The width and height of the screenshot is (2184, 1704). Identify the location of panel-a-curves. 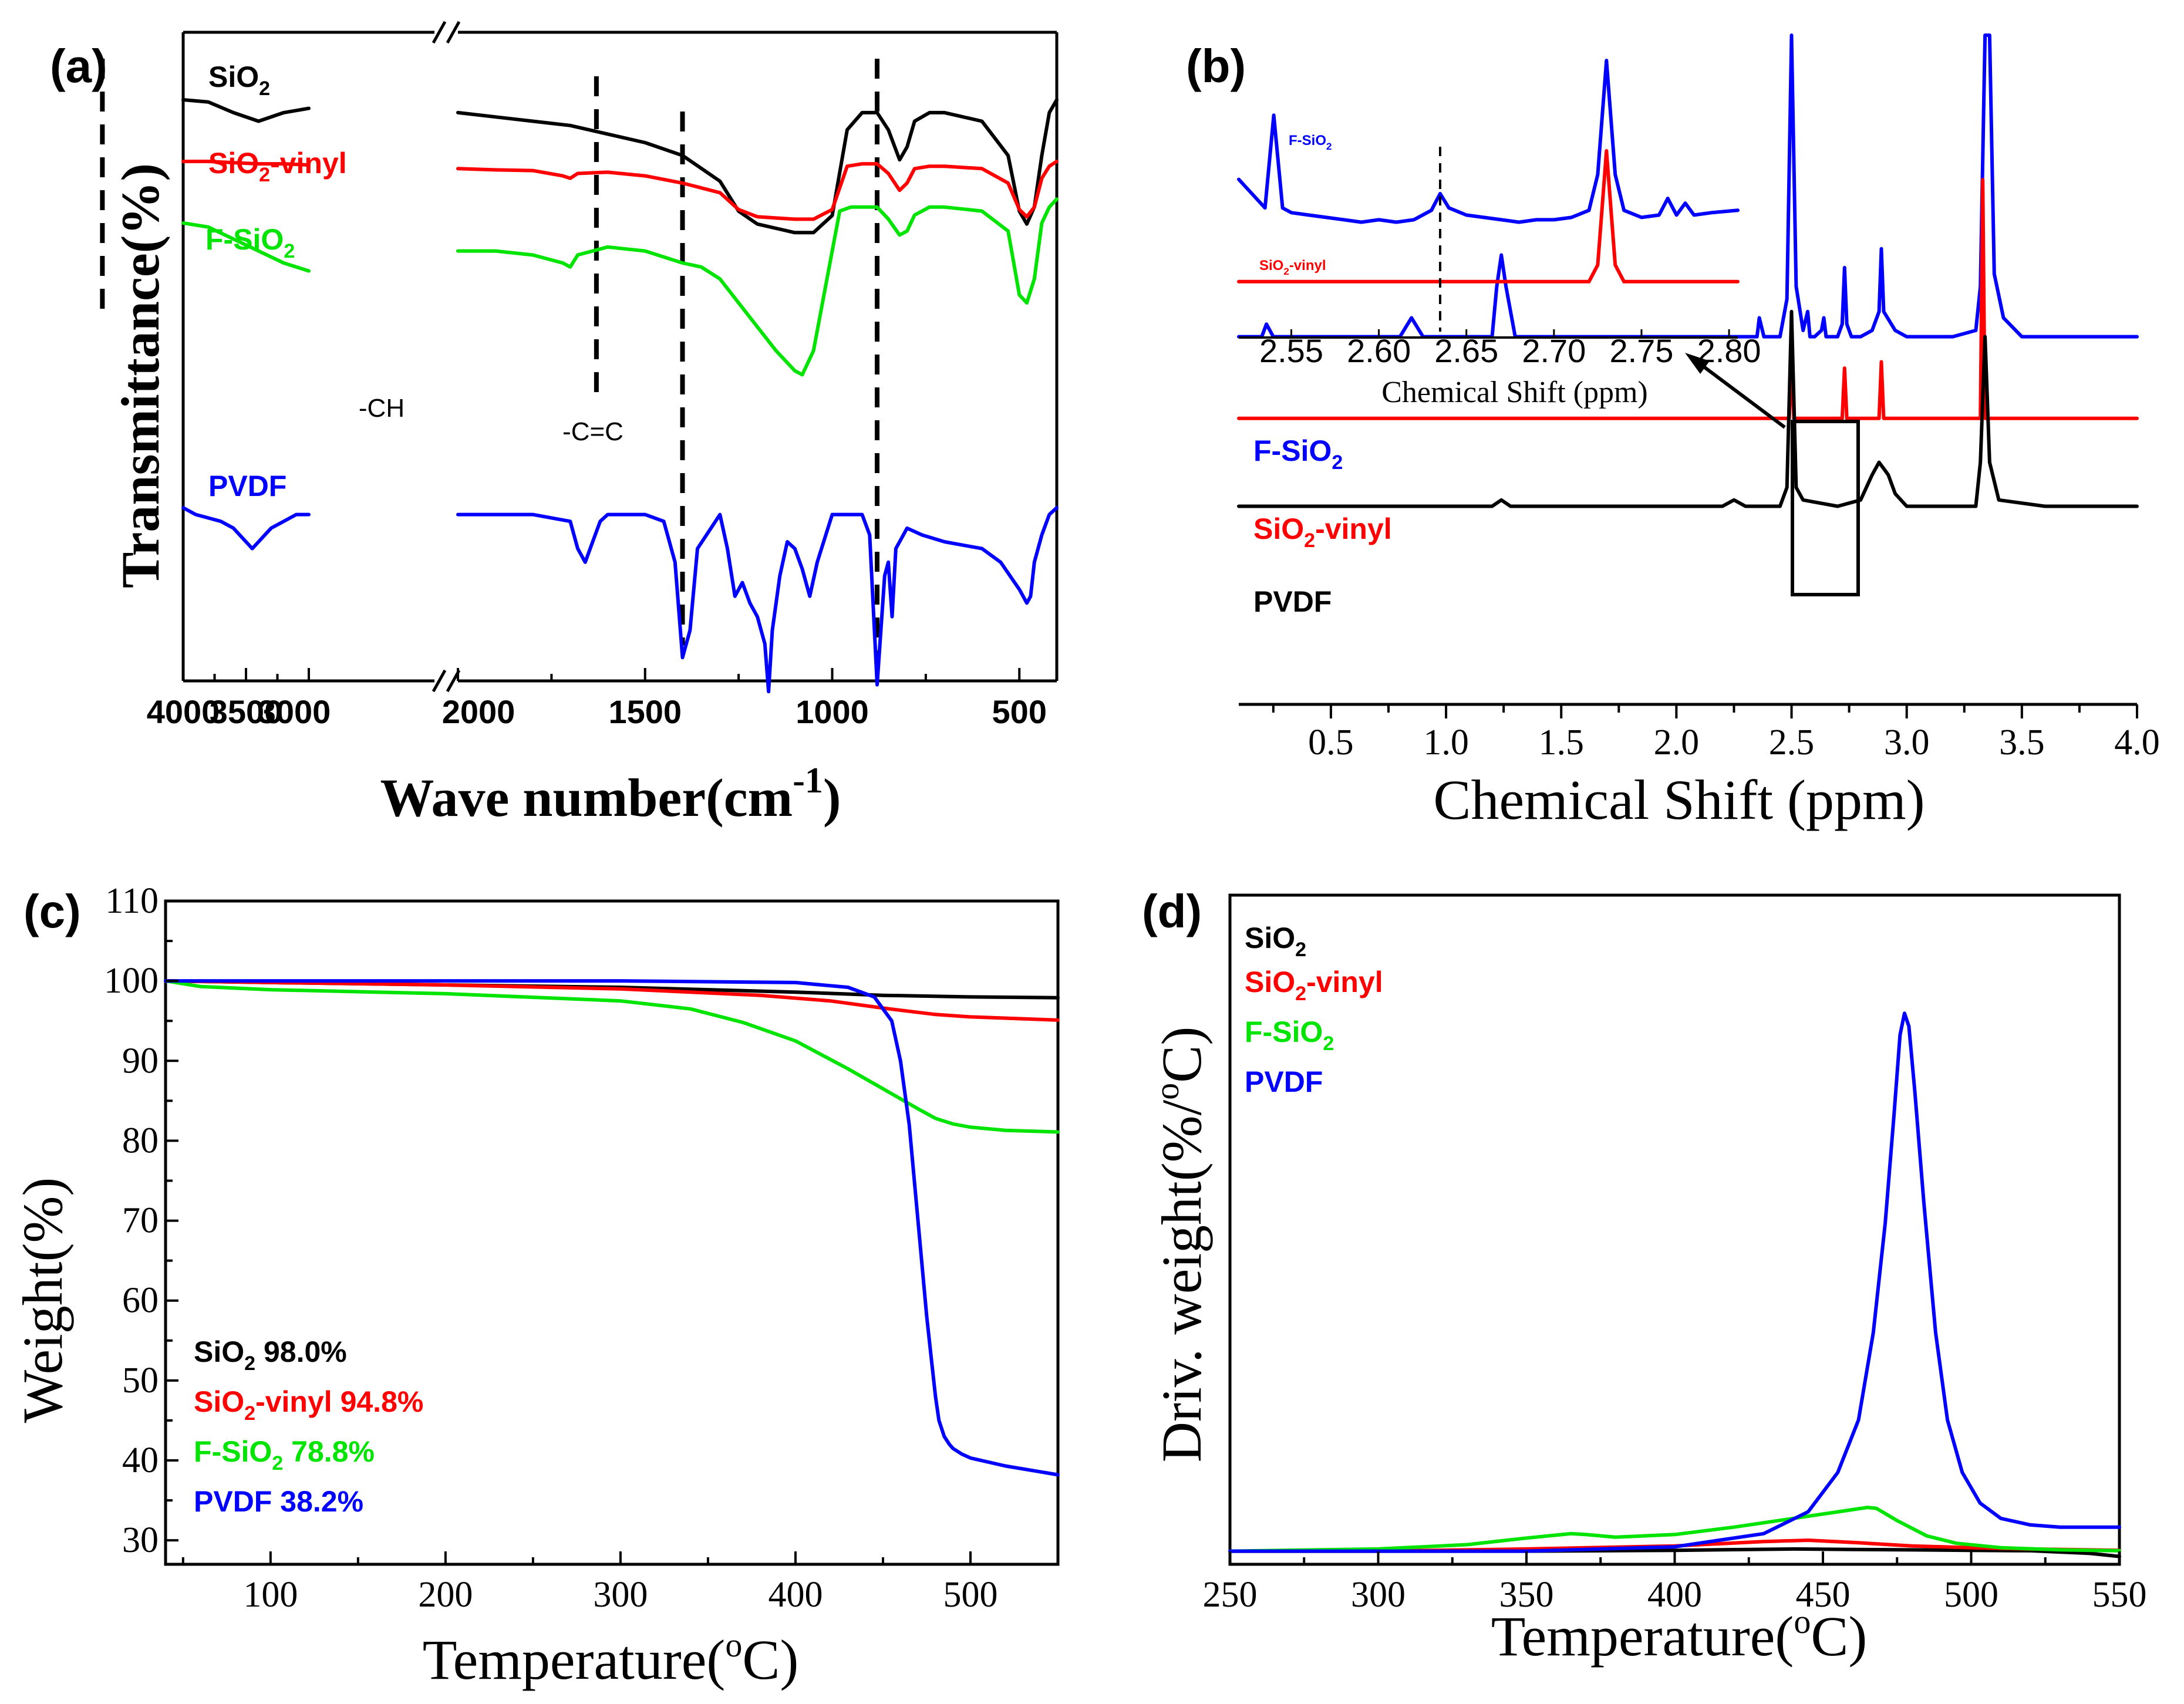
(620, 396).